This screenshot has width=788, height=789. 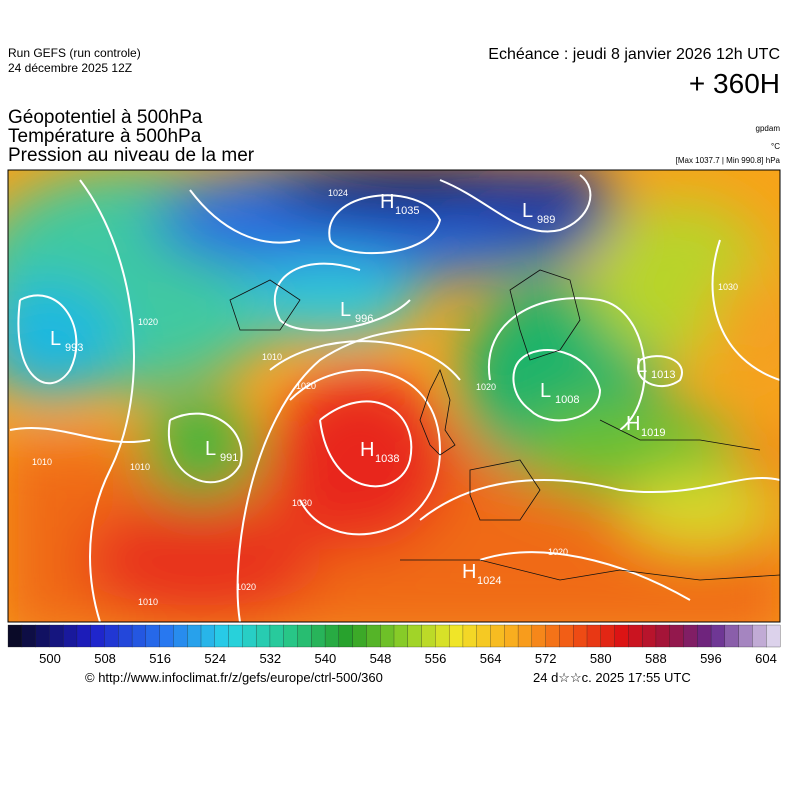 I want to click on run-date: 24 décembre 2025 12Z, so click(x=70, y=68).